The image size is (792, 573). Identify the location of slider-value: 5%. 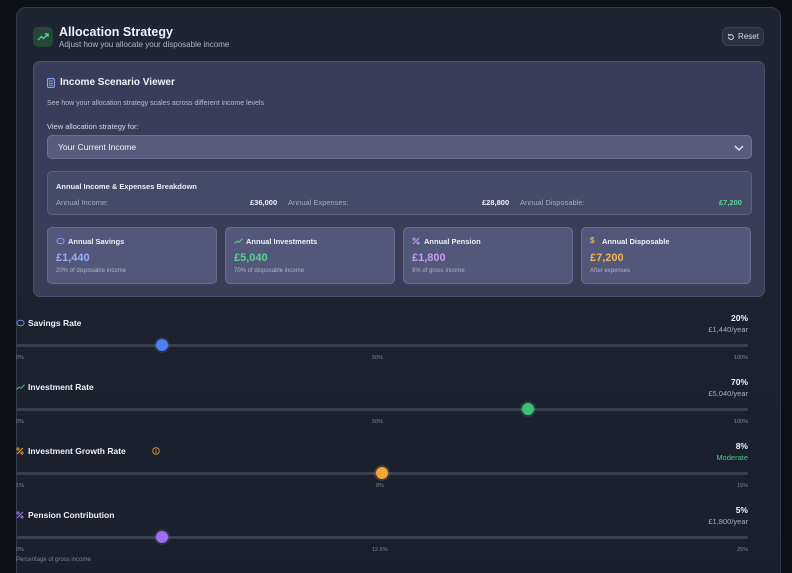
(741, 510).